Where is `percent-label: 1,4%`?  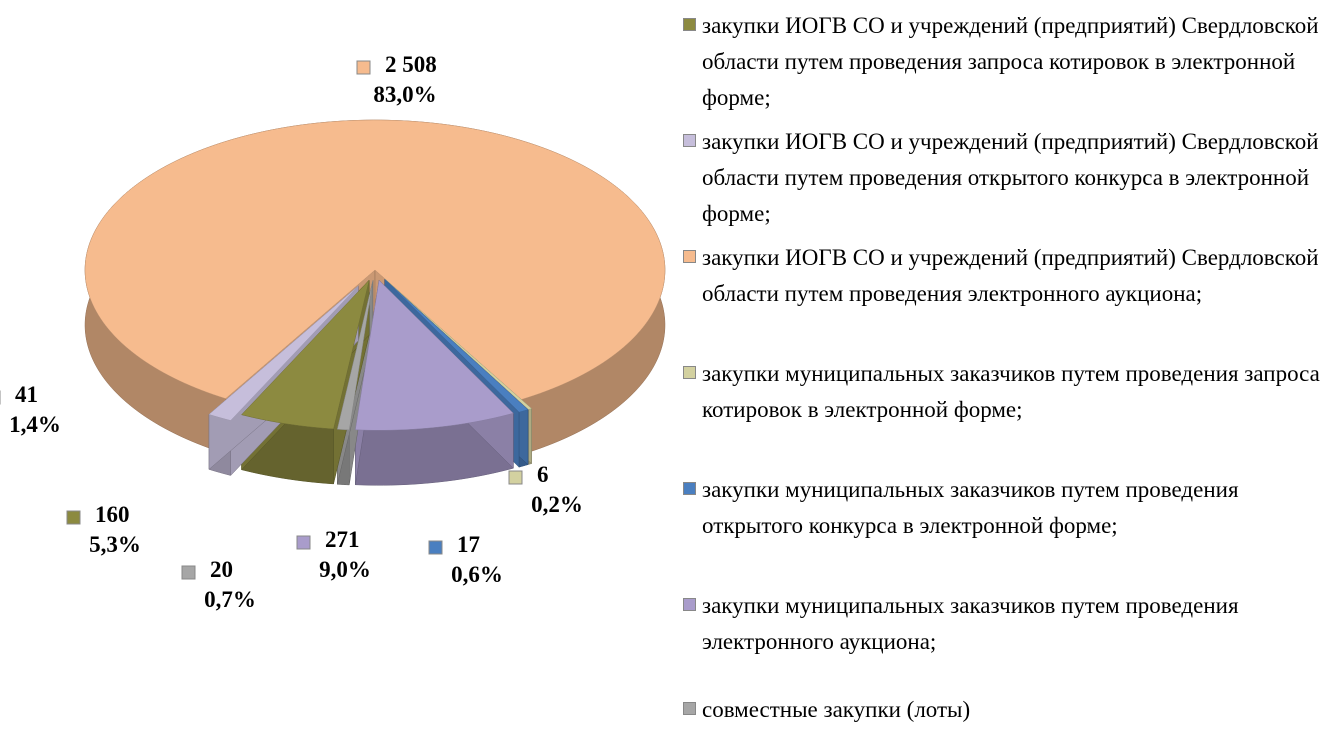
percent-label: 1,4% is located at coordinates (35, 424).